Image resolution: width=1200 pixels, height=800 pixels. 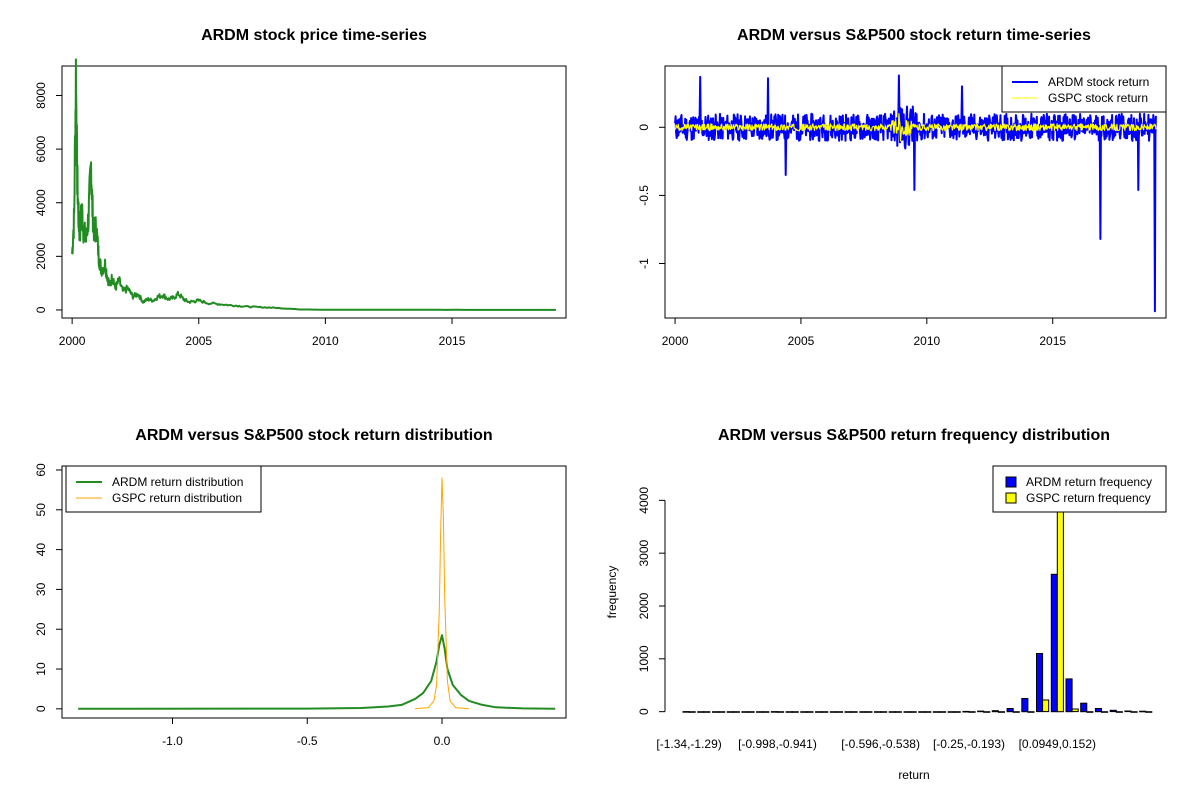 What do you see at coordinates (442, 741) in the screenshot?
I see `density-x-tick-label: 0.0` at bounding box center [442, 741].